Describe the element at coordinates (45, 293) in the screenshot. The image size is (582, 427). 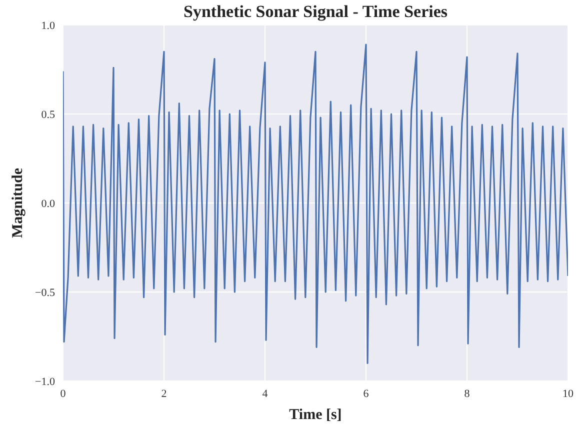
I see `y-tick-label: −0.5` at that location.